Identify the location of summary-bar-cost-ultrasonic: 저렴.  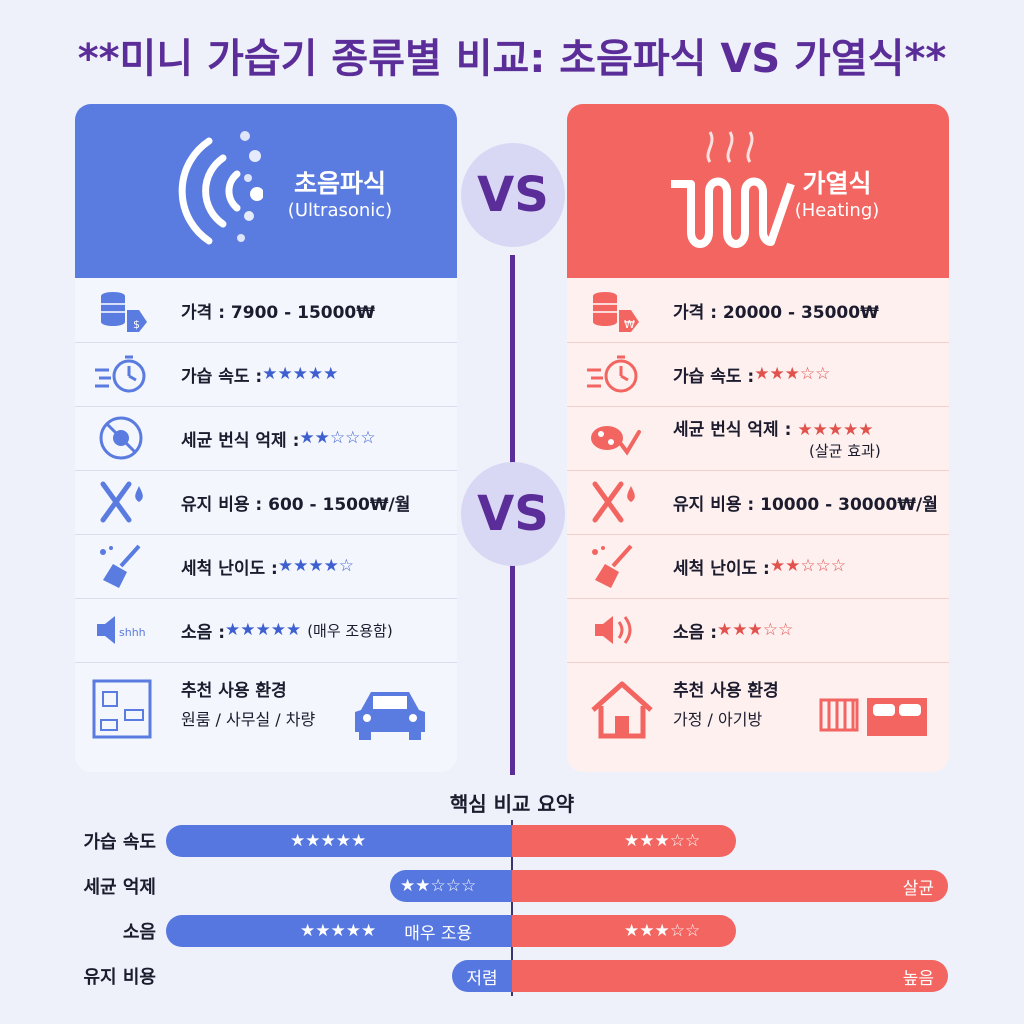
(482, 976).